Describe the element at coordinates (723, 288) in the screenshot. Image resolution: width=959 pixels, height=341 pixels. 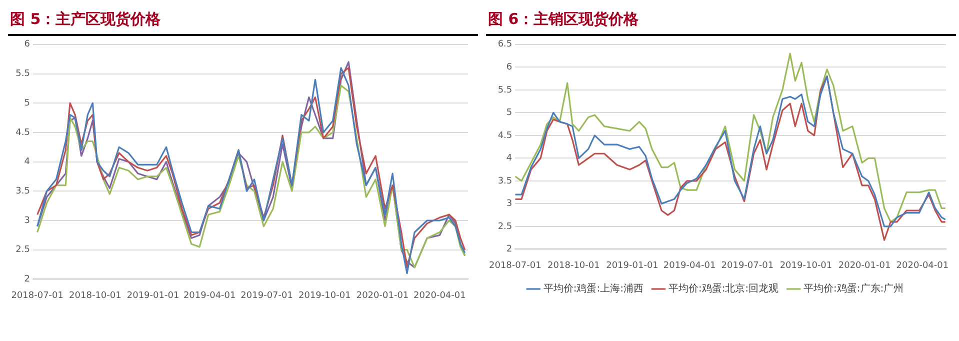
I see `legend-label: 平均价:鸡蛋:北京:回龙观` at that location.